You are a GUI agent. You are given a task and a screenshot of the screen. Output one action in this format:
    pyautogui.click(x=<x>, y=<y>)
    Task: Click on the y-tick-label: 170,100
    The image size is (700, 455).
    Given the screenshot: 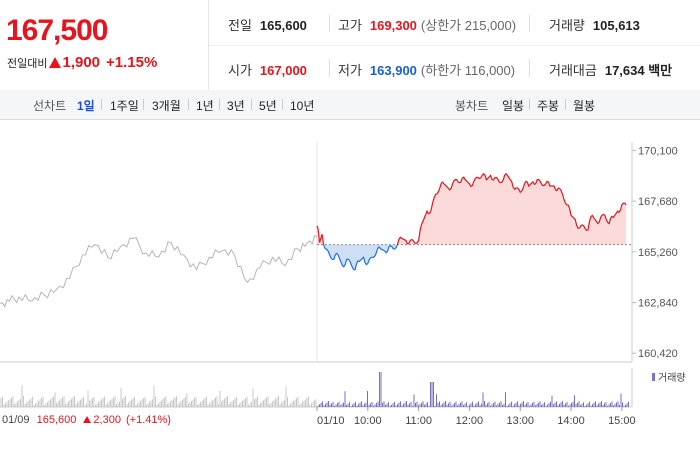 What is the action you would take?
    pyautogui.click(x=658, y=151)
    